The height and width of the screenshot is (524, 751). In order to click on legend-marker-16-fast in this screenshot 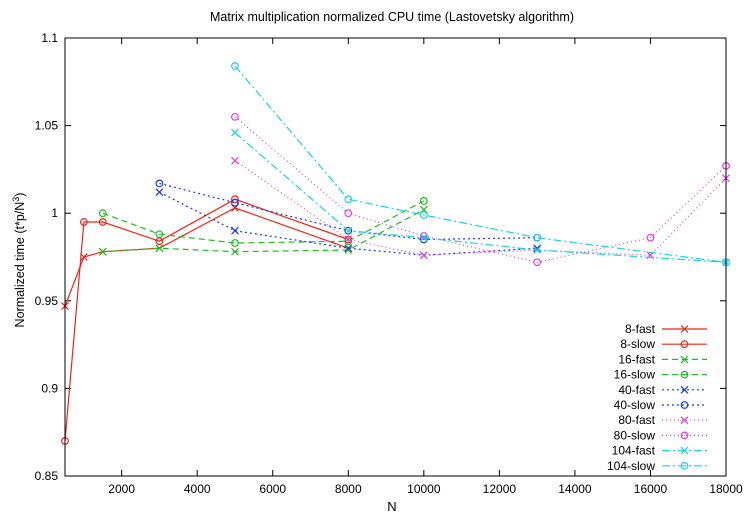, I will do `click(684, 359)`.